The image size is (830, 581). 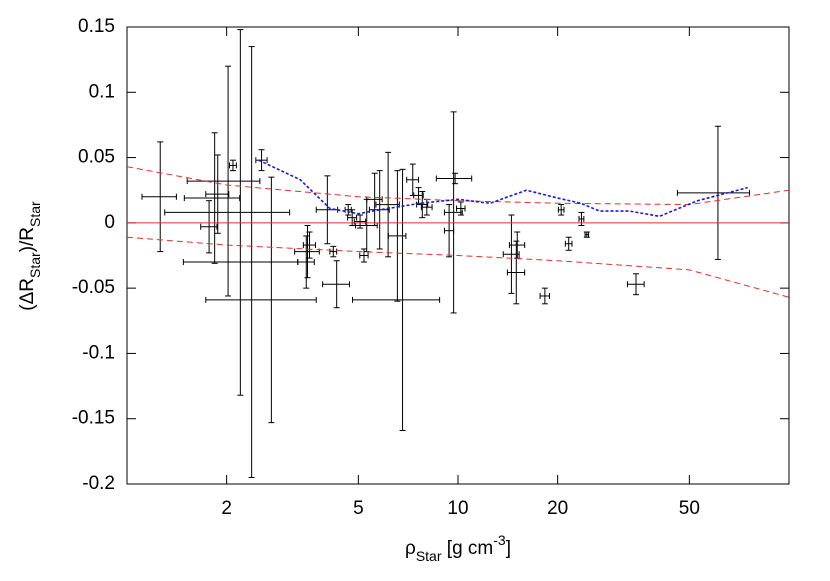 I want to click on y-tick-label: 0.15, so click(x=96, y=26).